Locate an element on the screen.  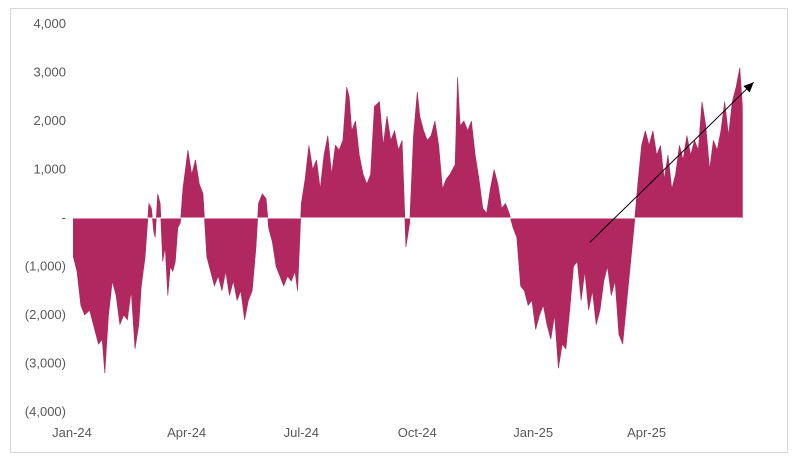
x-tick-label: Jan-24 is located at coordinates (72, 432).